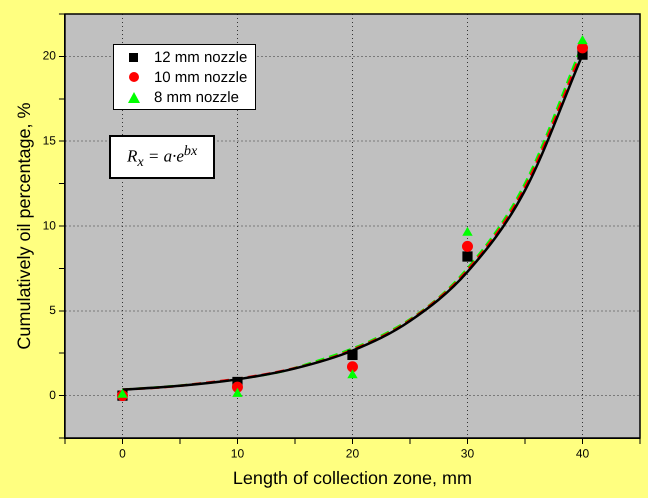 Image resolution: width=648 pixels, height=498 pixels. I want to click on y-tick-label: 10, so click(49, 225).